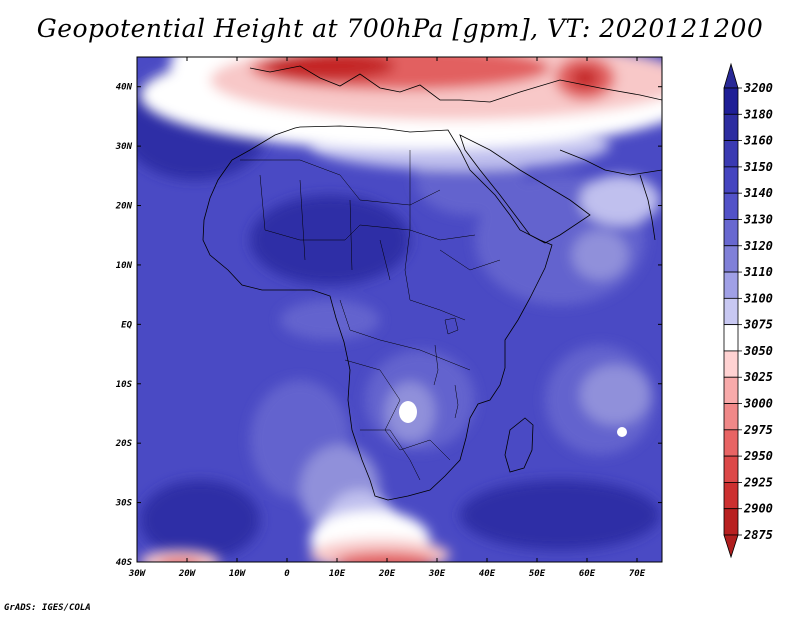 Image resolution: width=800 pixels, height=618 pixels. What do you see at coordinates (610, 162) in the screenshot?
I see `iran-coast` at bounding box center [610, 162].